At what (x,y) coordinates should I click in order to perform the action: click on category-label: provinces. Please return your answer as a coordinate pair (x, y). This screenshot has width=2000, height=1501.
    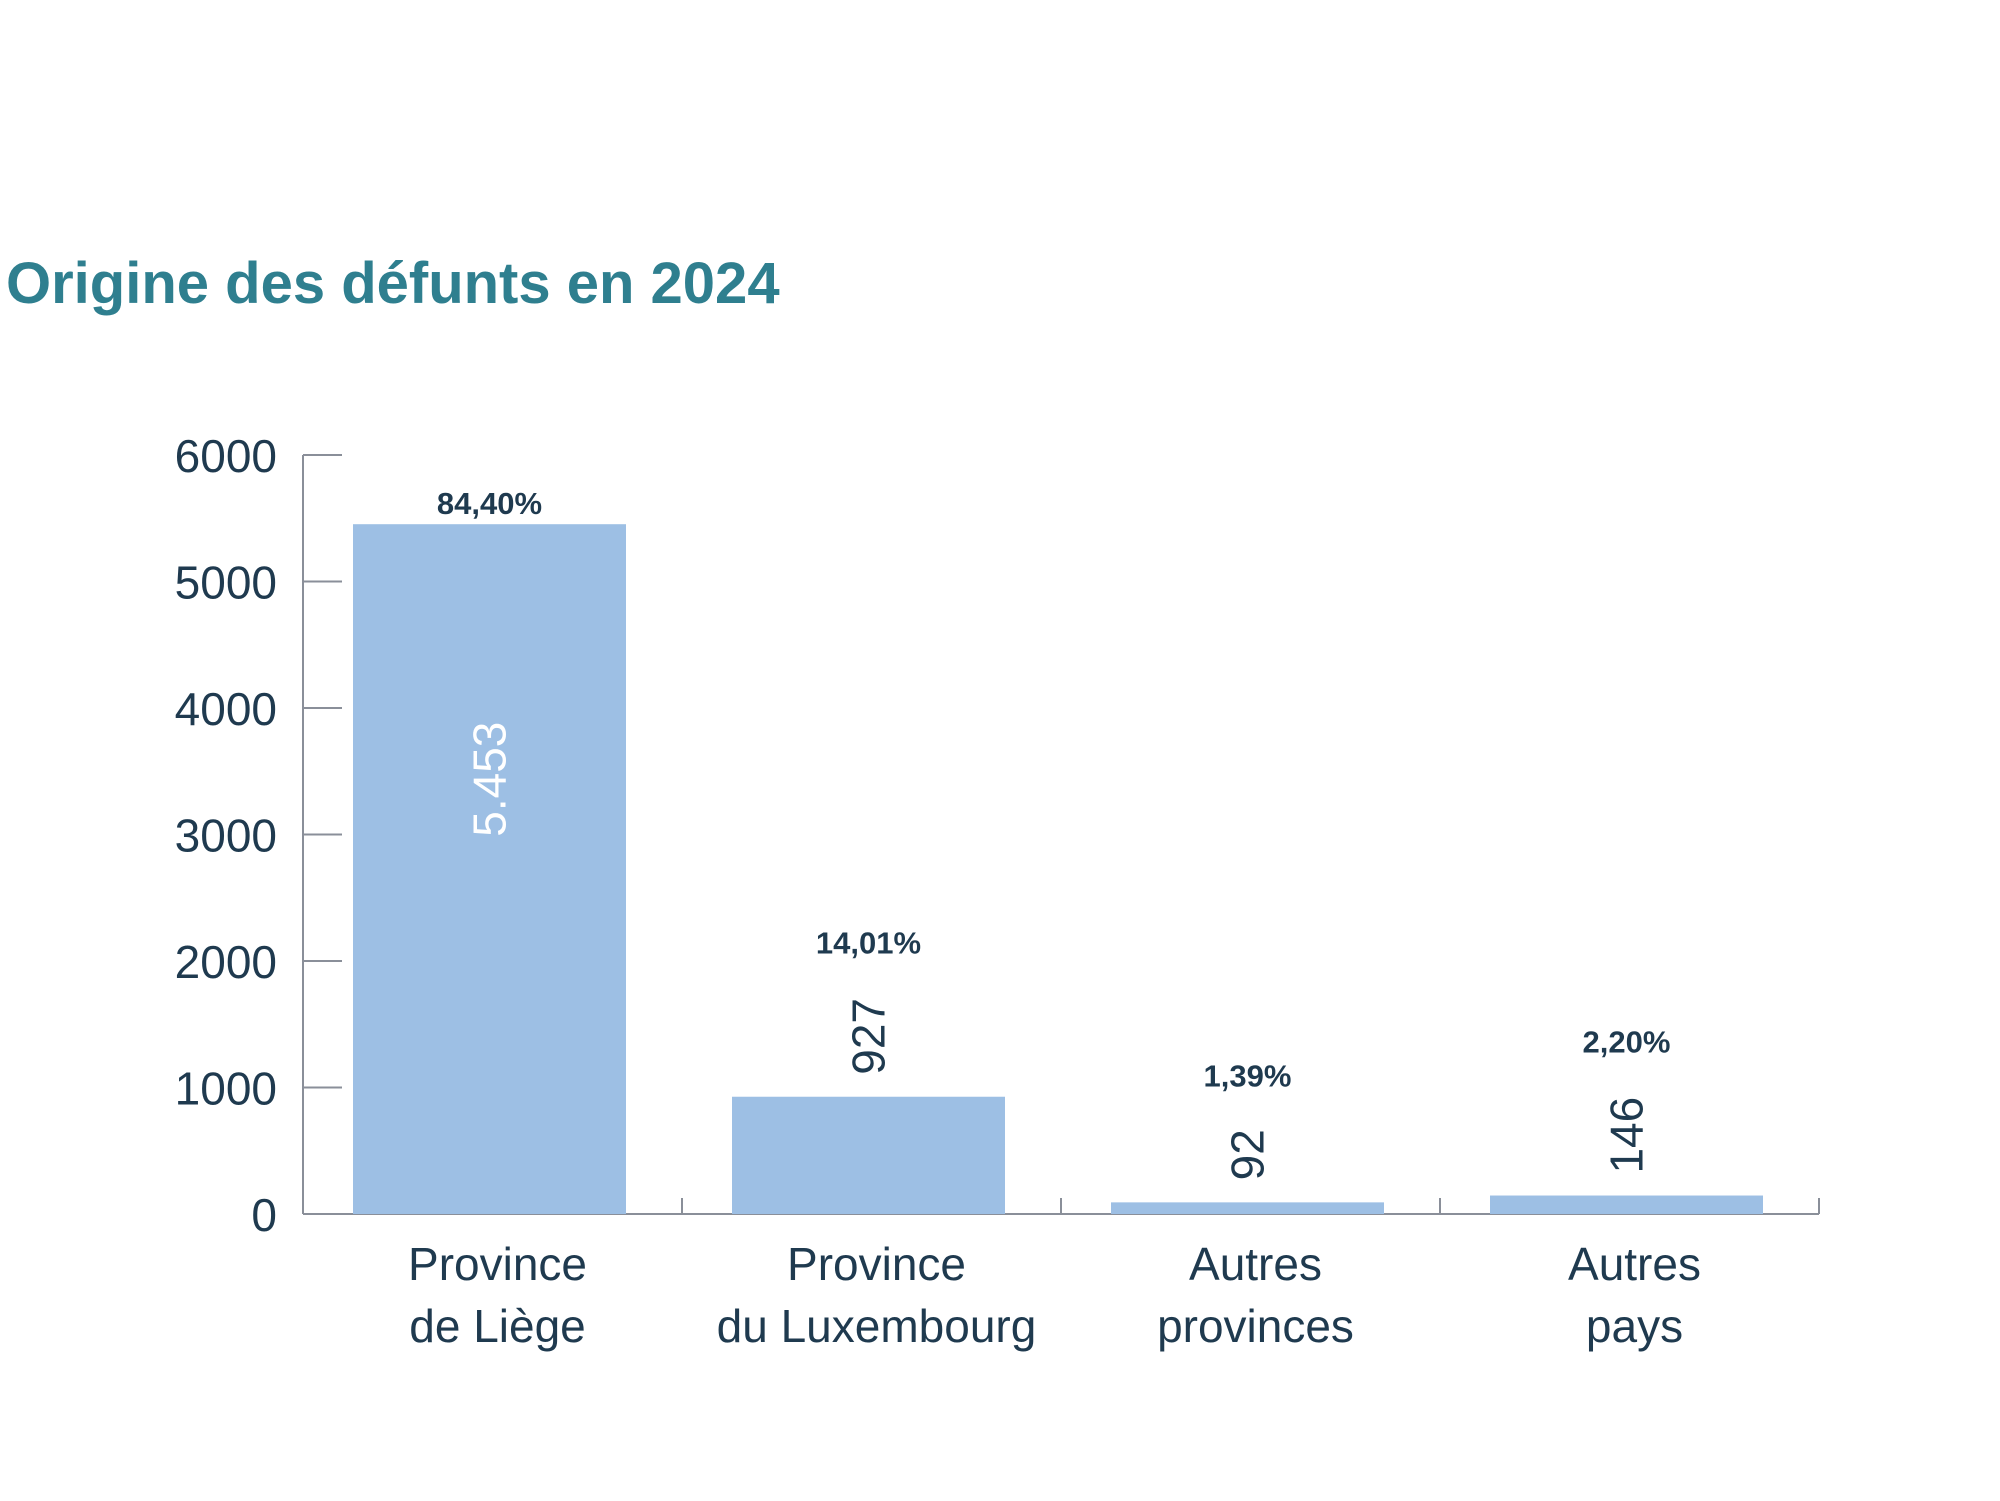
    Looking at the image, I should click on (1255, 1326).